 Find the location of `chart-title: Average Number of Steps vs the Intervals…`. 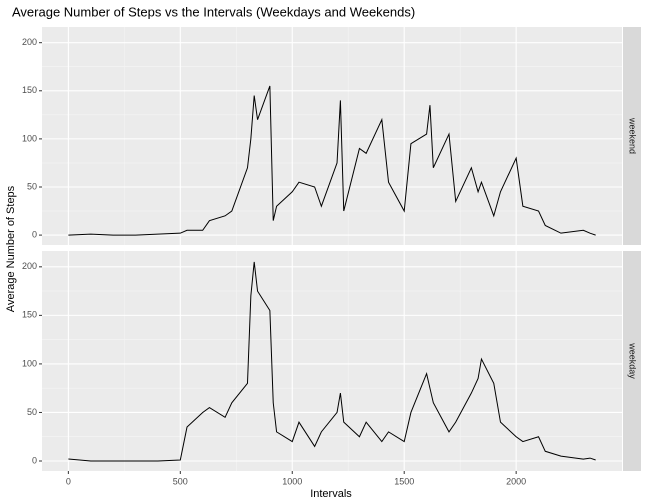

chart-title: Average Number of Steps vs the Intervals… is located at coordinates (213, 11).